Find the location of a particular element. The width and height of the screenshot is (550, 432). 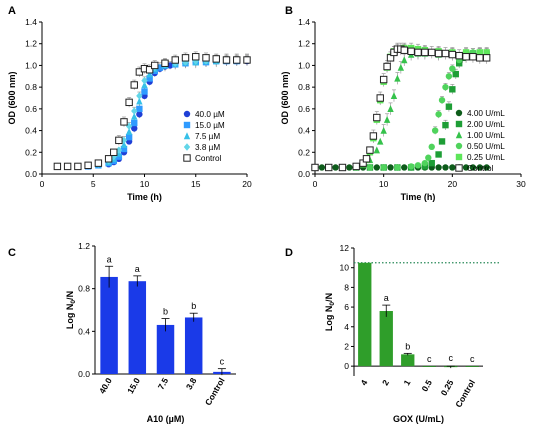

y-tick-label: 0.2 is located at coordinates (31, 152).